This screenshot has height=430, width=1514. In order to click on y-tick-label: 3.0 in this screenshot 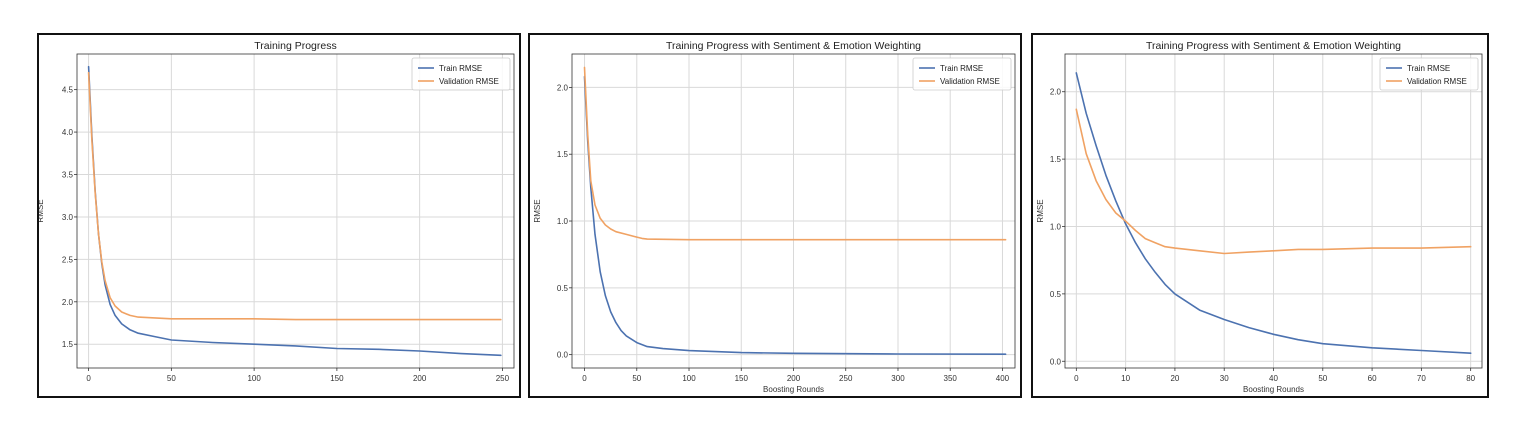, I will do `click(68, 217)`.